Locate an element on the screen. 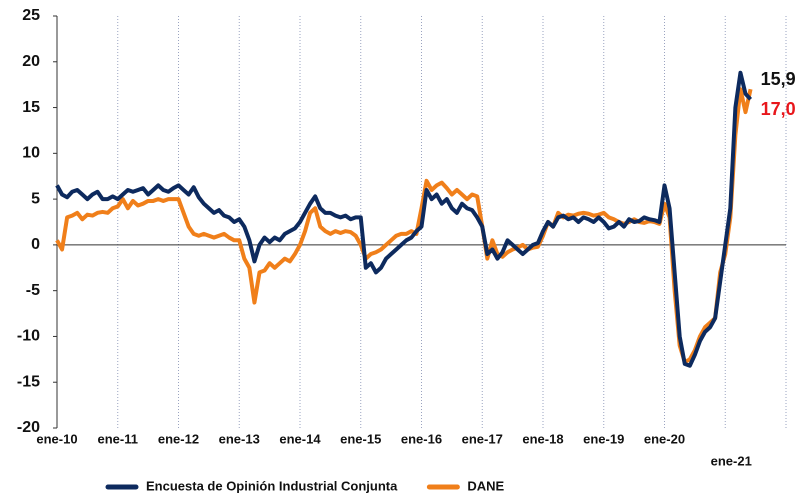 Image resolution: width=803 pixels, height=496 pixels. y-tick-label: -15 is located at coordinates (28, 381).